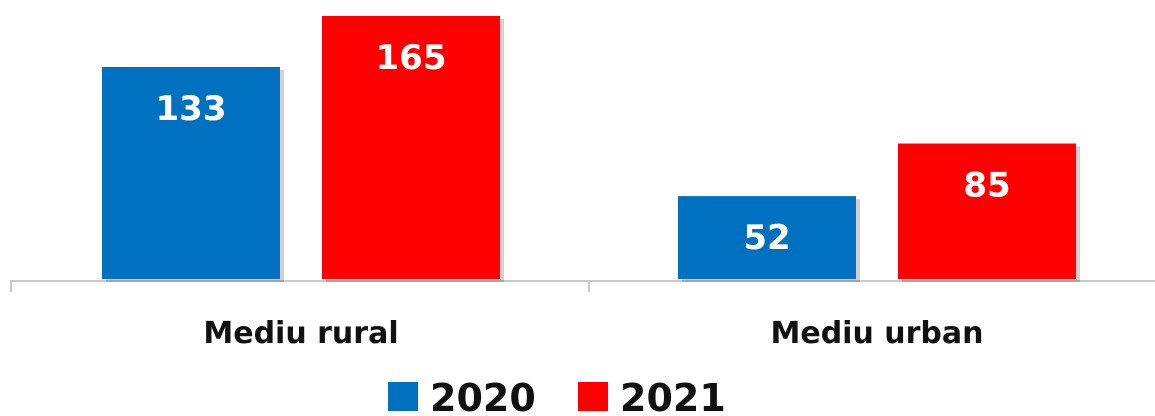 This screenshot has width=1155, height=416. Describe the element at coordinates (411, 58) in the screenshot. I see `data-label-2021-0: 165` at that location.